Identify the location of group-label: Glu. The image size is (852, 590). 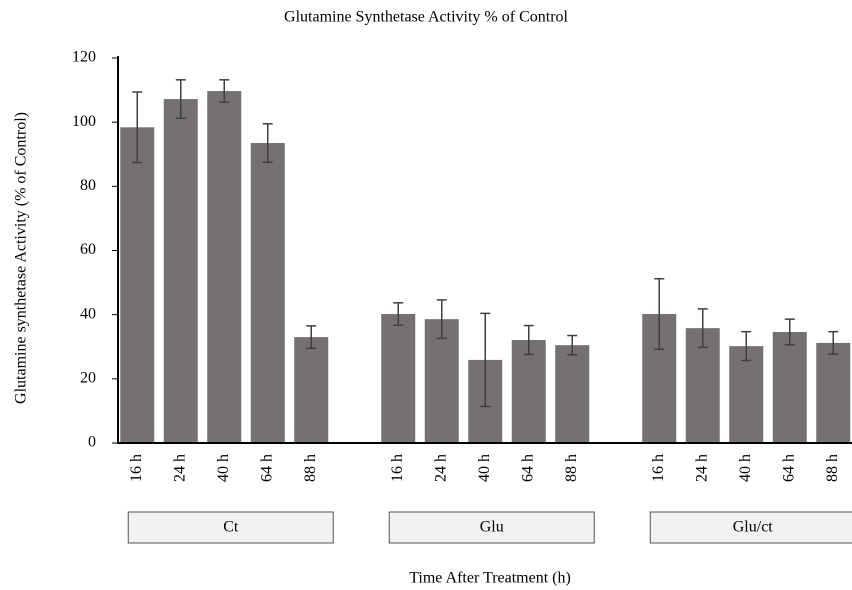
(492, 527).